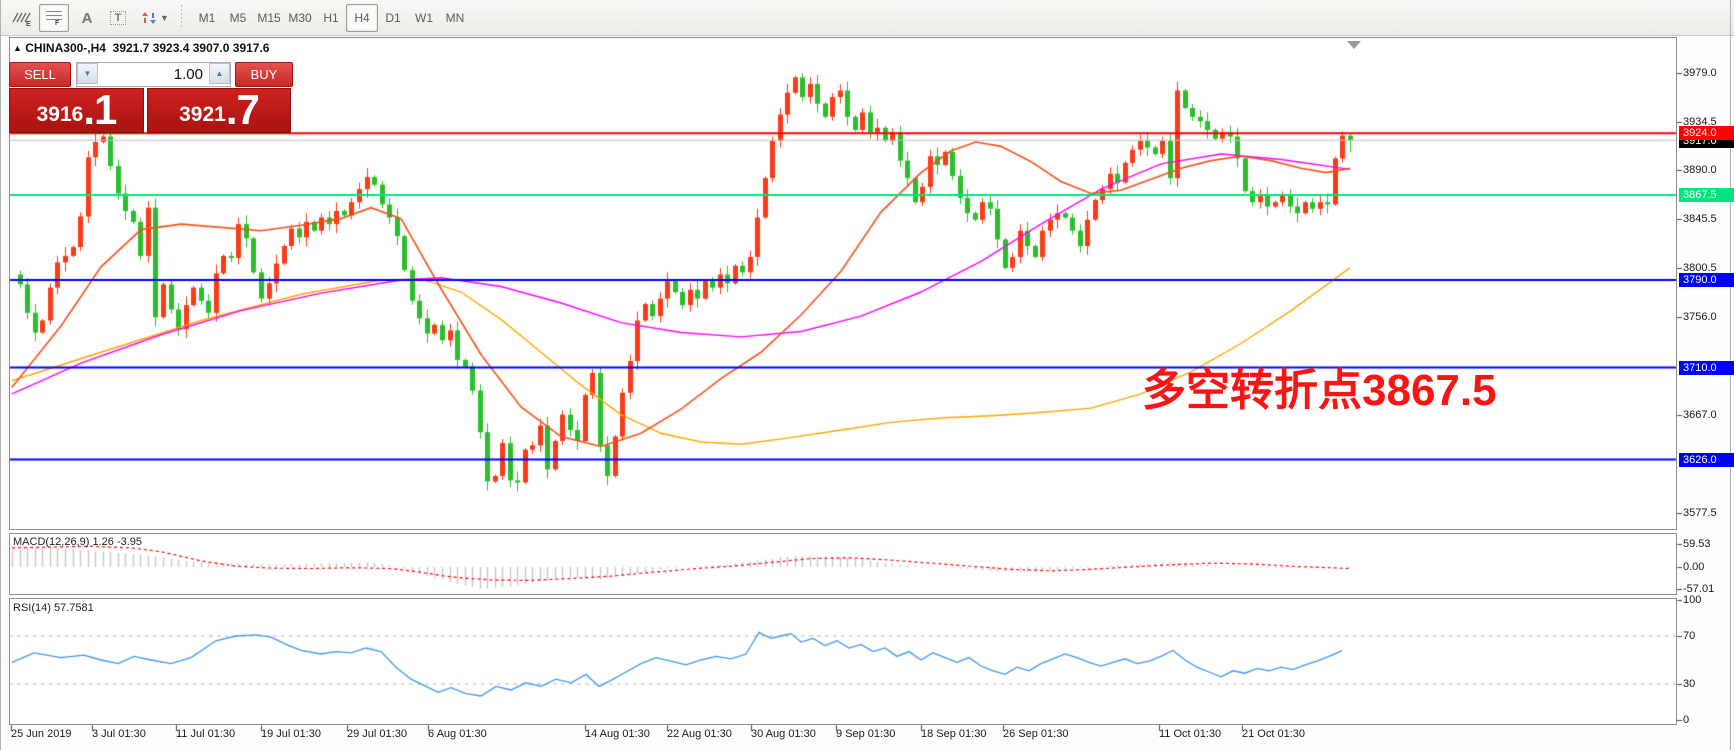  What do you see at coordinates (1700, 219) in the screenshot?
I see `y-axis-tick: 3845.5` at bounding box center [1700, 219].